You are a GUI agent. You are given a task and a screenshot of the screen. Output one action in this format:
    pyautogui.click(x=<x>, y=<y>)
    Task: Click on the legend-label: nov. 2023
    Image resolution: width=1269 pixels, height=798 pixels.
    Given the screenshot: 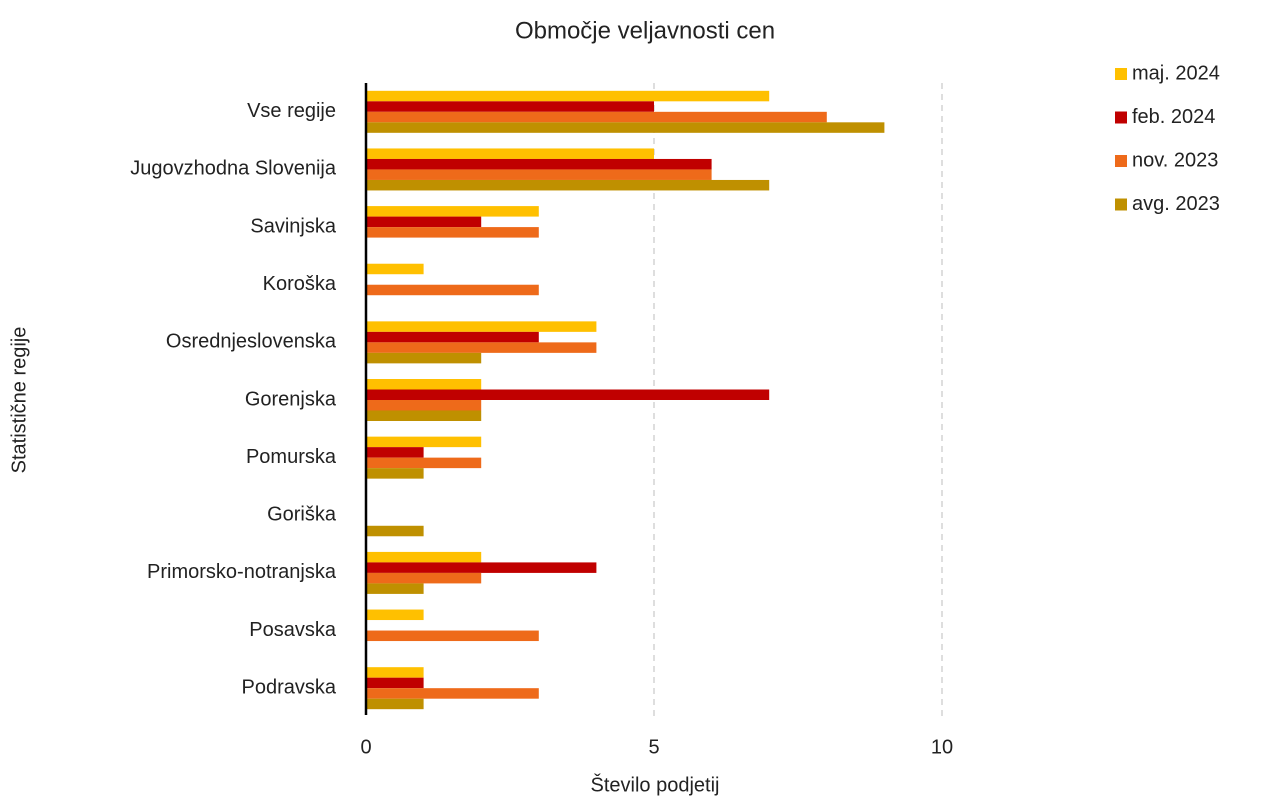 What is the action you would take?
    pyautogui.click(x=1175, y=160)
    